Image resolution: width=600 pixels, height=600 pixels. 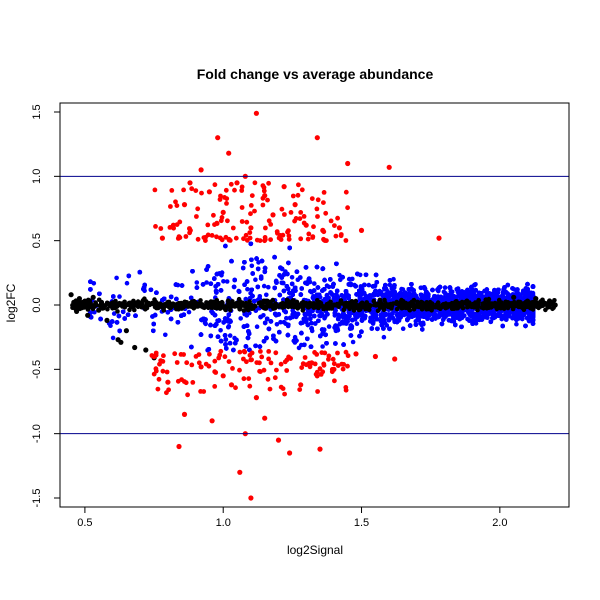 What do you see at coordinates (315, 74) in the screenshot?
I see `chart-title: Fold change vs average abundance` at bounding box center [315, 74].